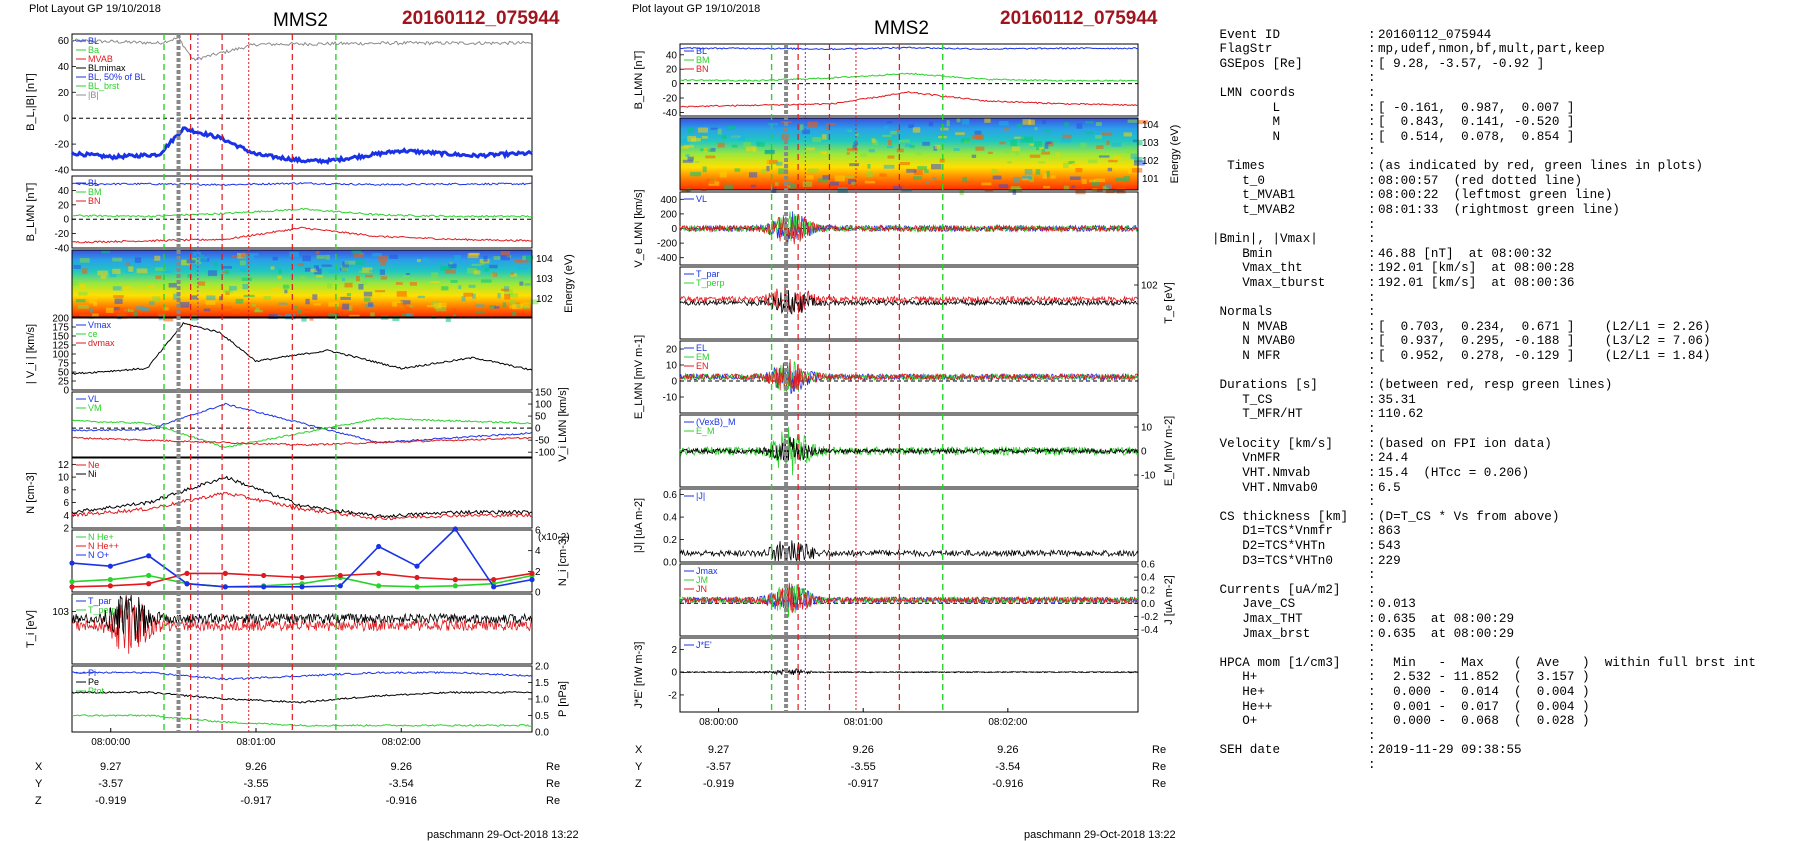 The width and height of the screenshot is (1804, 841). What do you see at coordinates (1257, 63) in the screenshot?
I see `summary-key: GSEpos [Re]` at bounding box center [1257, 63].